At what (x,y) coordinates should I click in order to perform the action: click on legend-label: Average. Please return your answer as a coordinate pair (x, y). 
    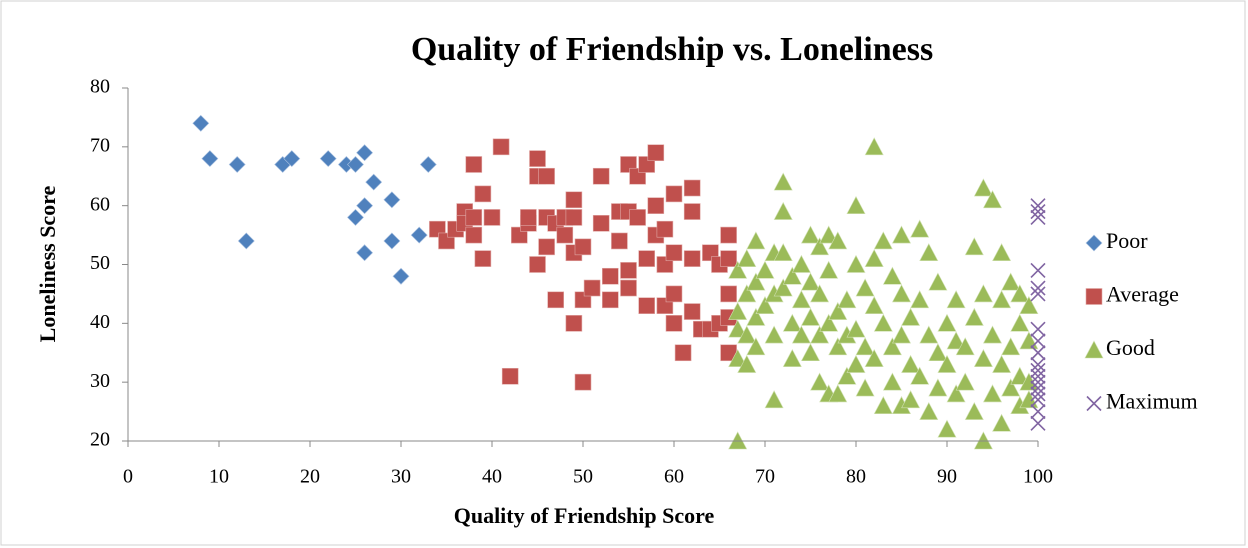
    Looking at the image, I should click on (1142, 294).